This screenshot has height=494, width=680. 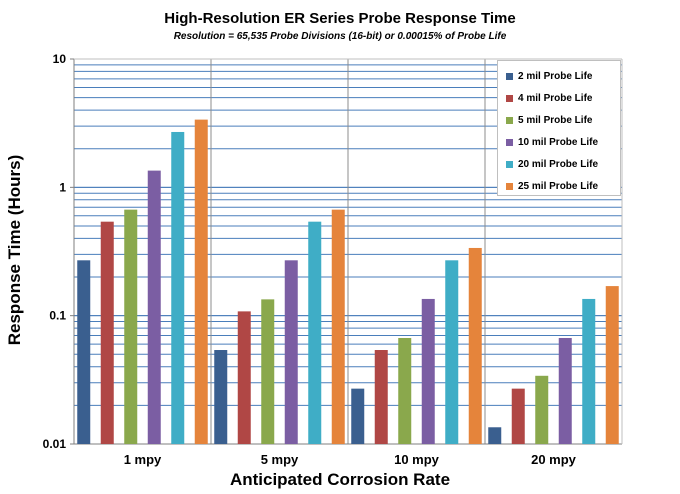 What do you see at coordinates (280, 459) in the screenshot?
I see `x-tick-label: 5 mpy` at bounding box center [280, 459].